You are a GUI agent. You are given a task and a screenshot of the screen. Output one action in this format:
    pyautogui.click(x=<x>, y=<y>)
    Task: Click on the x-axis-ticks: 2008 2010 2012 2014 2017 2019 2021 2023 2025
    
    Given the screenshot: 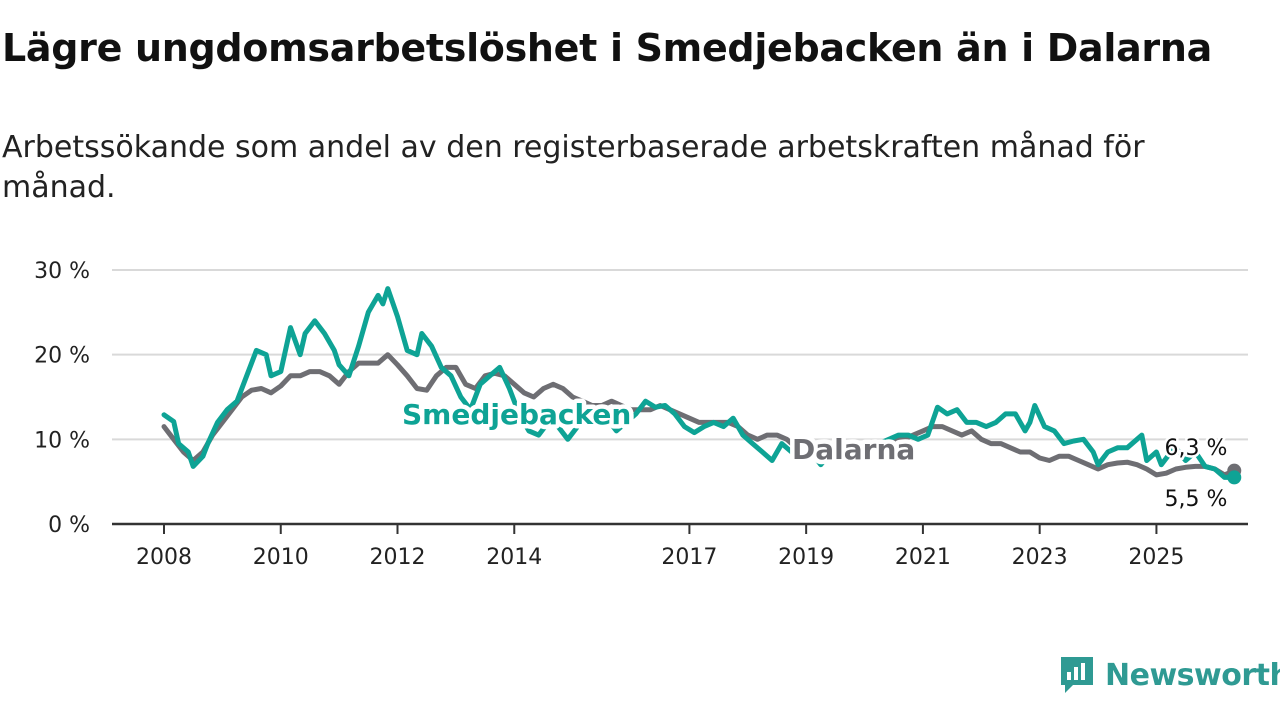 What is the action you would take?
    pyautogui.click(x=660, y=547)
    